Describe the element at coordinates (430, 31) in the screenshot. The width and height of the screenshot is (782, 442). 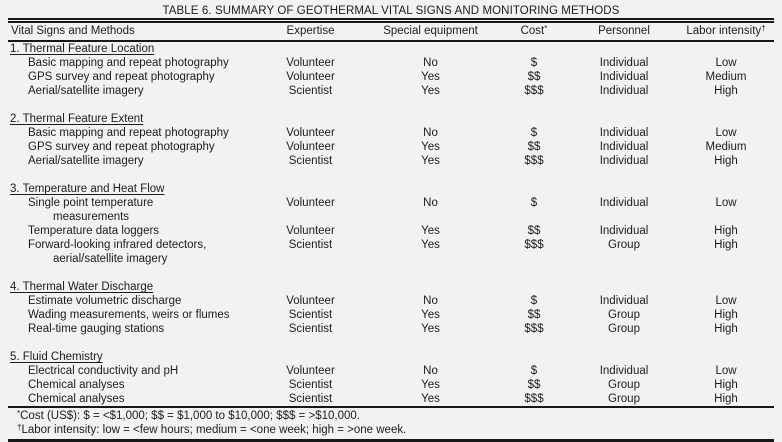
I see `column-header-label: Special equipment` at that location.